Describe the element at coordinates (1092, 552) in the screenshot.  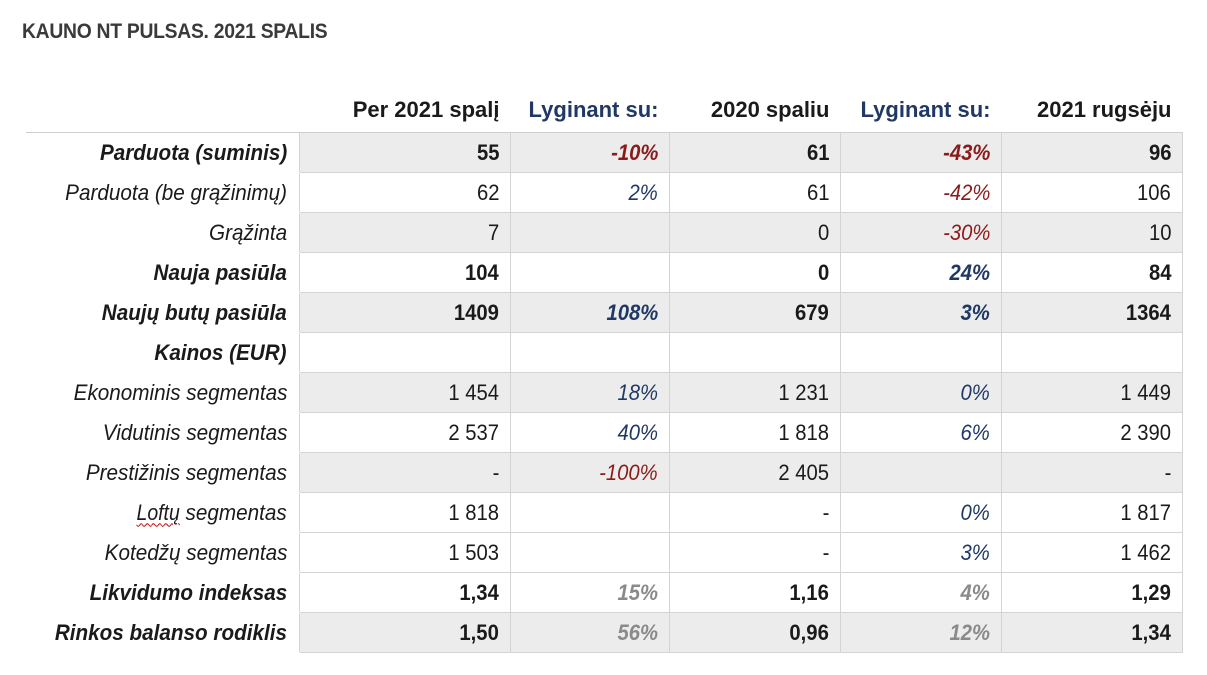
I see `value-cell: 1 462` at that location.